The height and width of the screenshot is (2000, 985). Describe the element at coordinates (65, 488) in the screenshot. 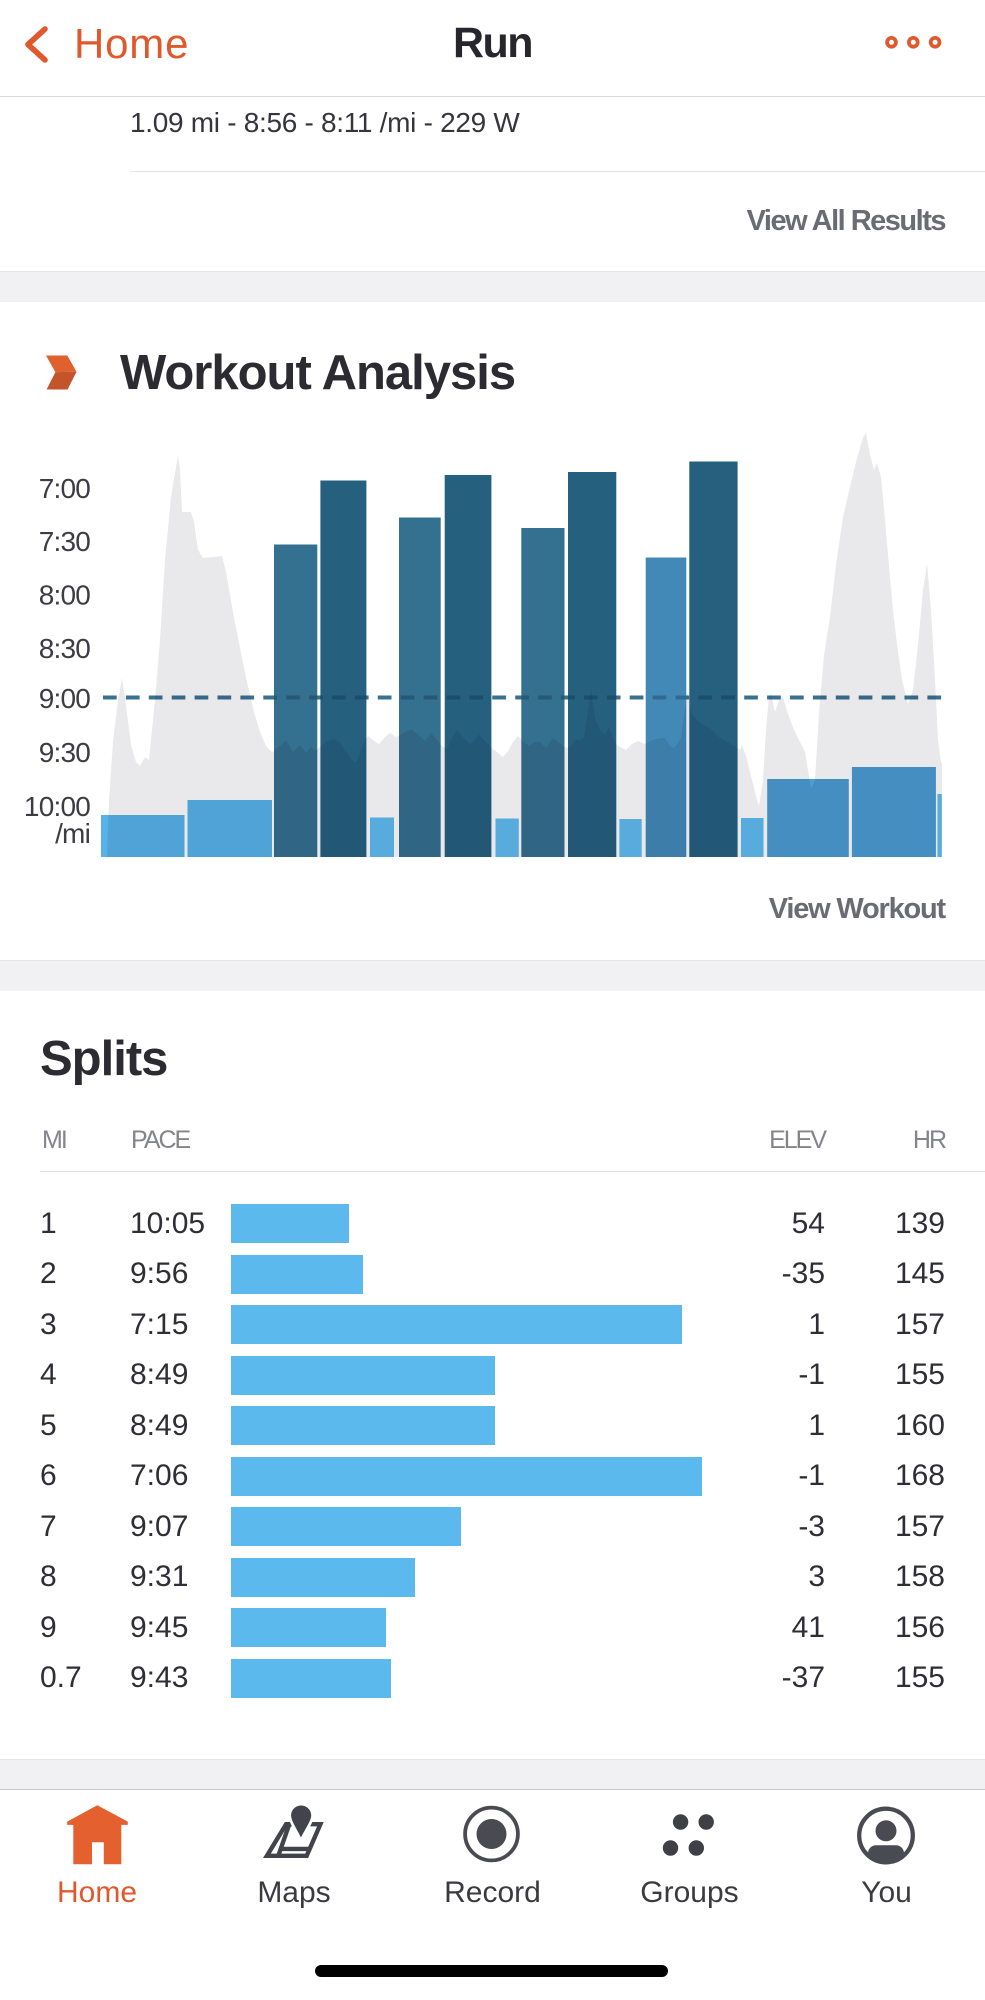

I see `svg-text: 7:00` at that location.